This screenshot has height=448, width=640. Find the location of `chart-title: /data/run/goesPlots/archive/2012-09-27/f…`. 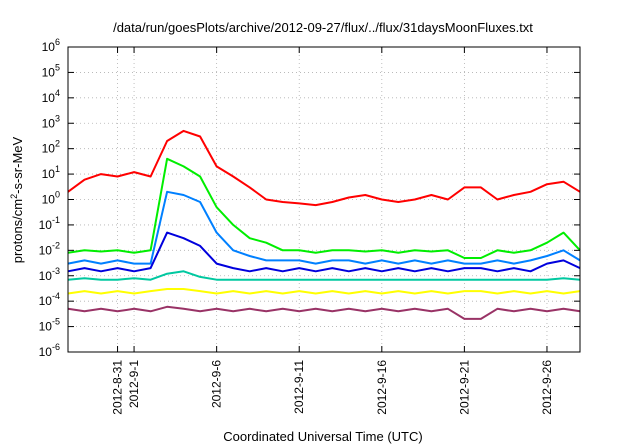

chart-title: /data/run/goesPlots/archive/2012-09-27/f… is located at coordinates (323, 27).